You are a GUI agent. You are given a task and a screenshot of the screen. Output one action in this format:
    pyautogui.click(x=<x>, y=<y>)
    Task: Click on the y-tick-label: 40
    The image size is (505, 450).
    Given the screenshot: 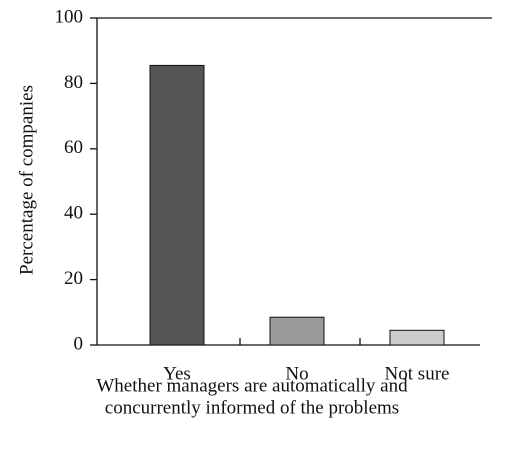 What is the action you would take?
    pyautogui.click(x=73, y=213)
    